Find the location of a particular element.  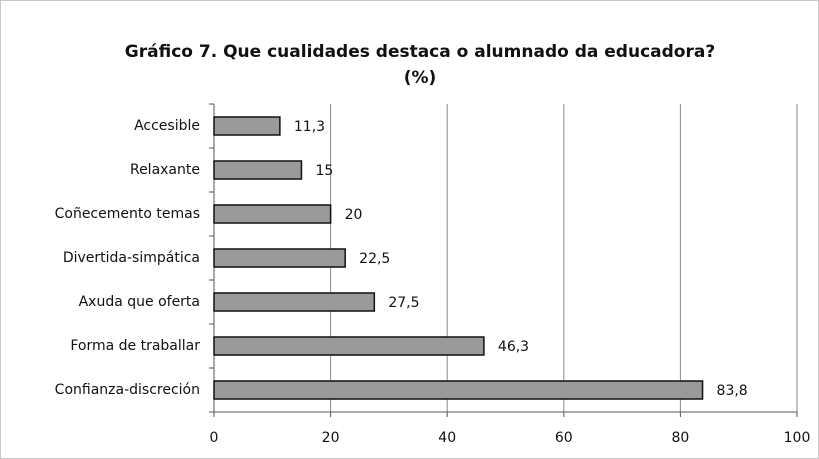

data-label: 46,3 is located at coordinates (513, 347).